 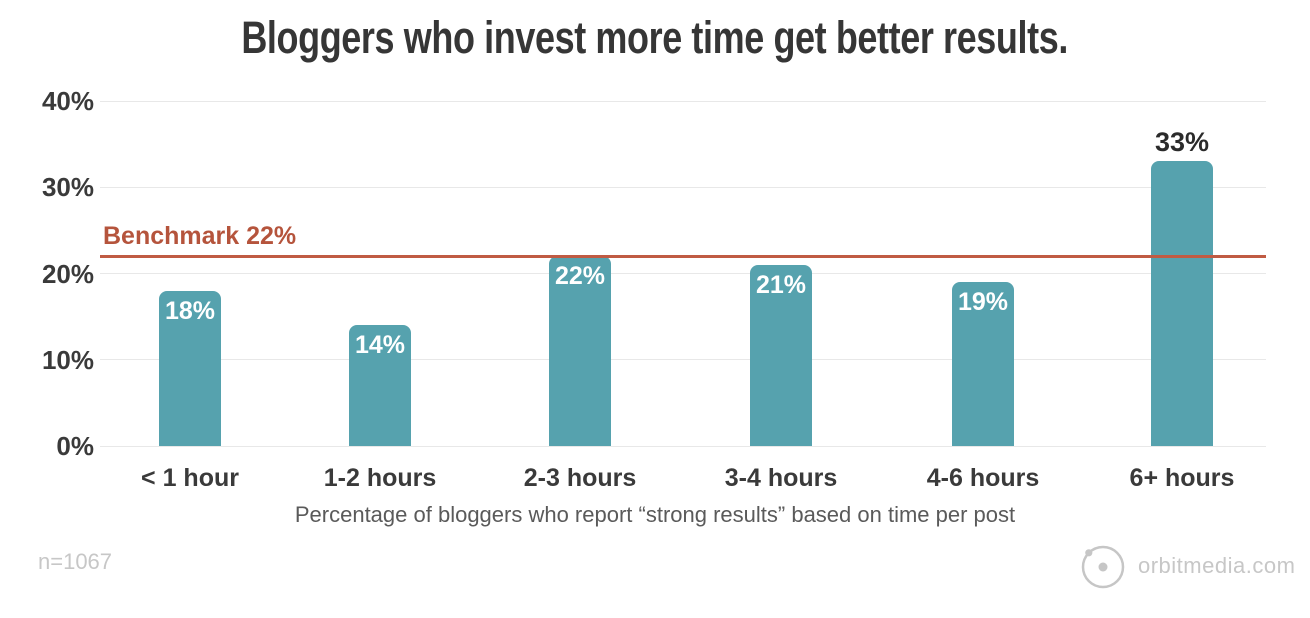 I want to click on y-axis-tick: 10%, so click(x=67, y=359).